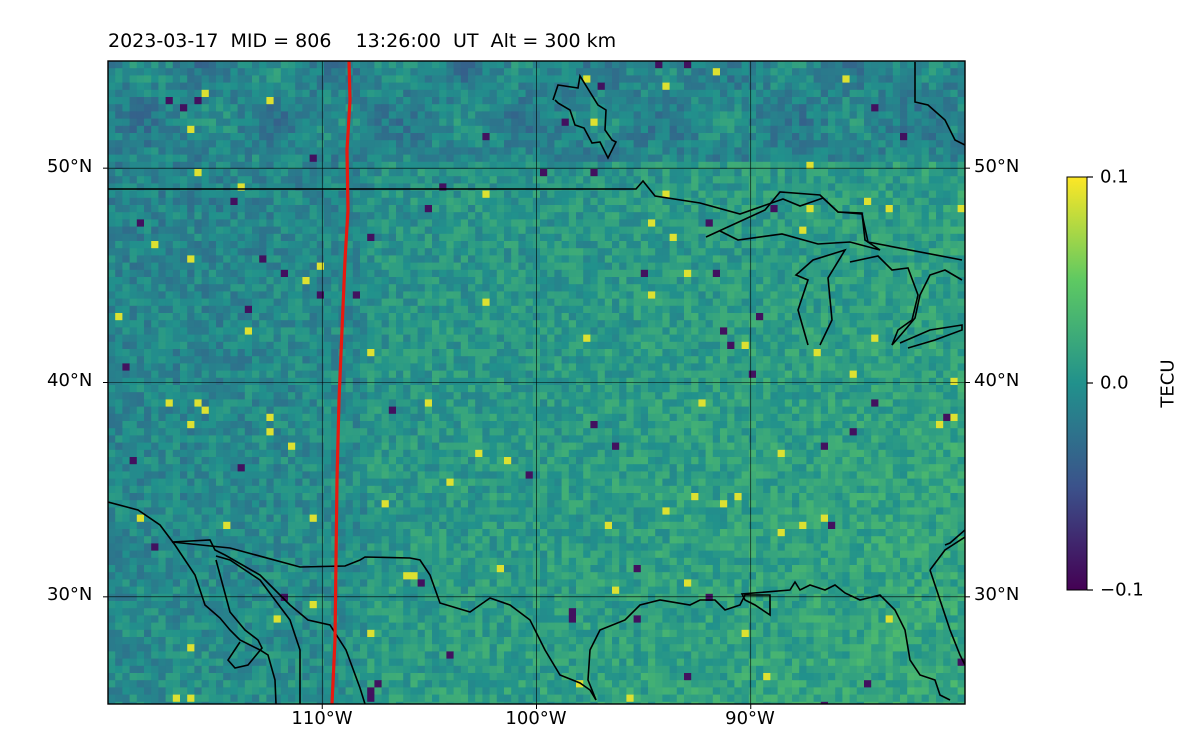 This screenshot has width=1200, height=750. I want to click on colorbar-label-zero: 0.0, so click(1114, 383).